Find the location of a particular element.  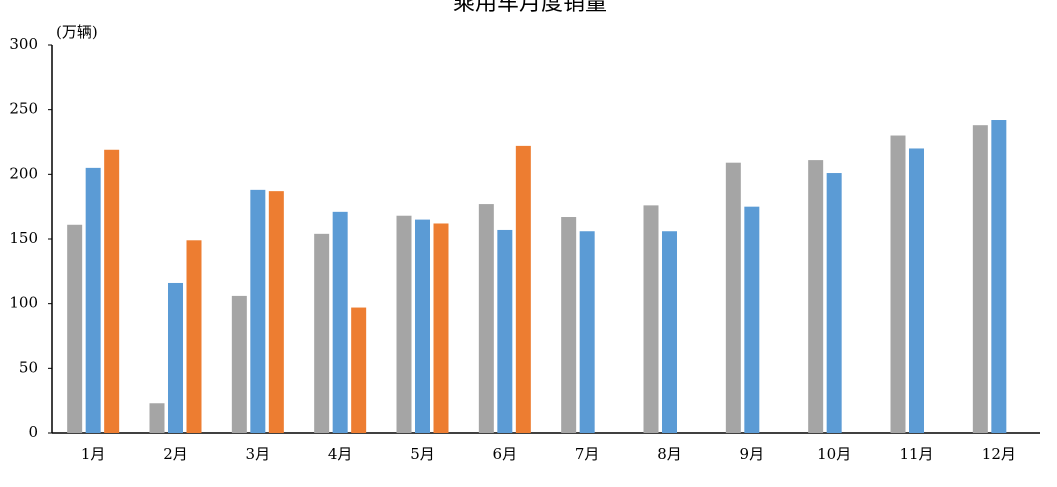

x-tick-label: 5月 is located at coordinates (422, 454).